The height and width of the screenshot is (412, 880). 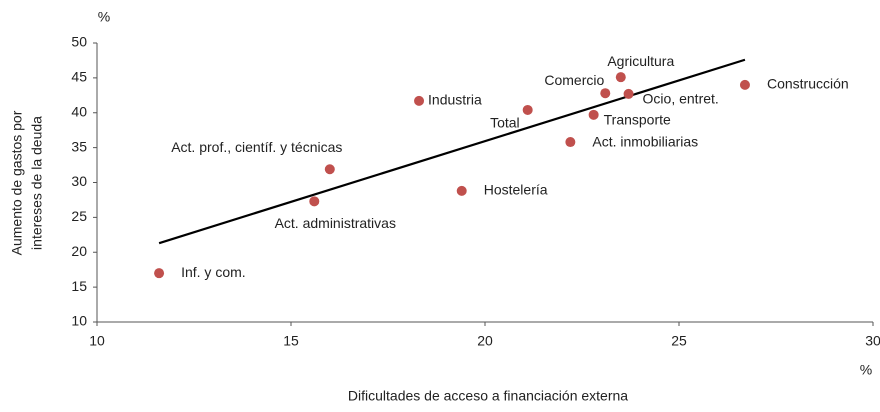 What do you see at coordinates (872, 341) in the screenshot?
I see `x-tick-label: 30` at bounding box center [872, 341].